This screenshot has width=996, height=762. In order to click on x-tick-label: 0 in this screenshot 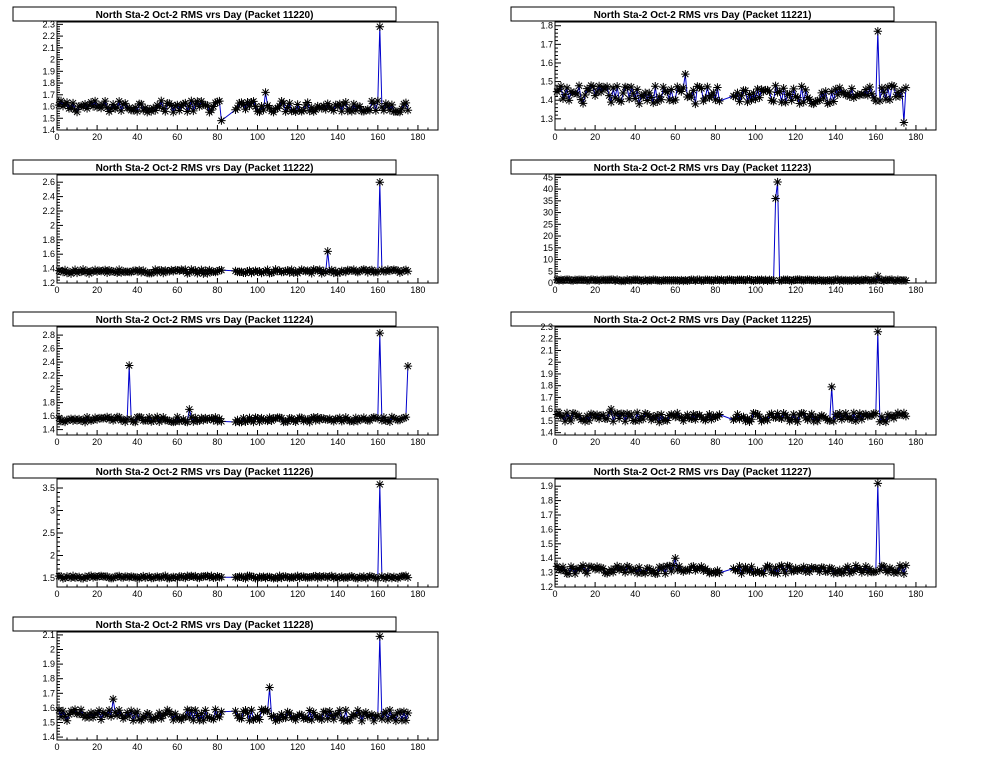, I will do `click(554, 442)`.